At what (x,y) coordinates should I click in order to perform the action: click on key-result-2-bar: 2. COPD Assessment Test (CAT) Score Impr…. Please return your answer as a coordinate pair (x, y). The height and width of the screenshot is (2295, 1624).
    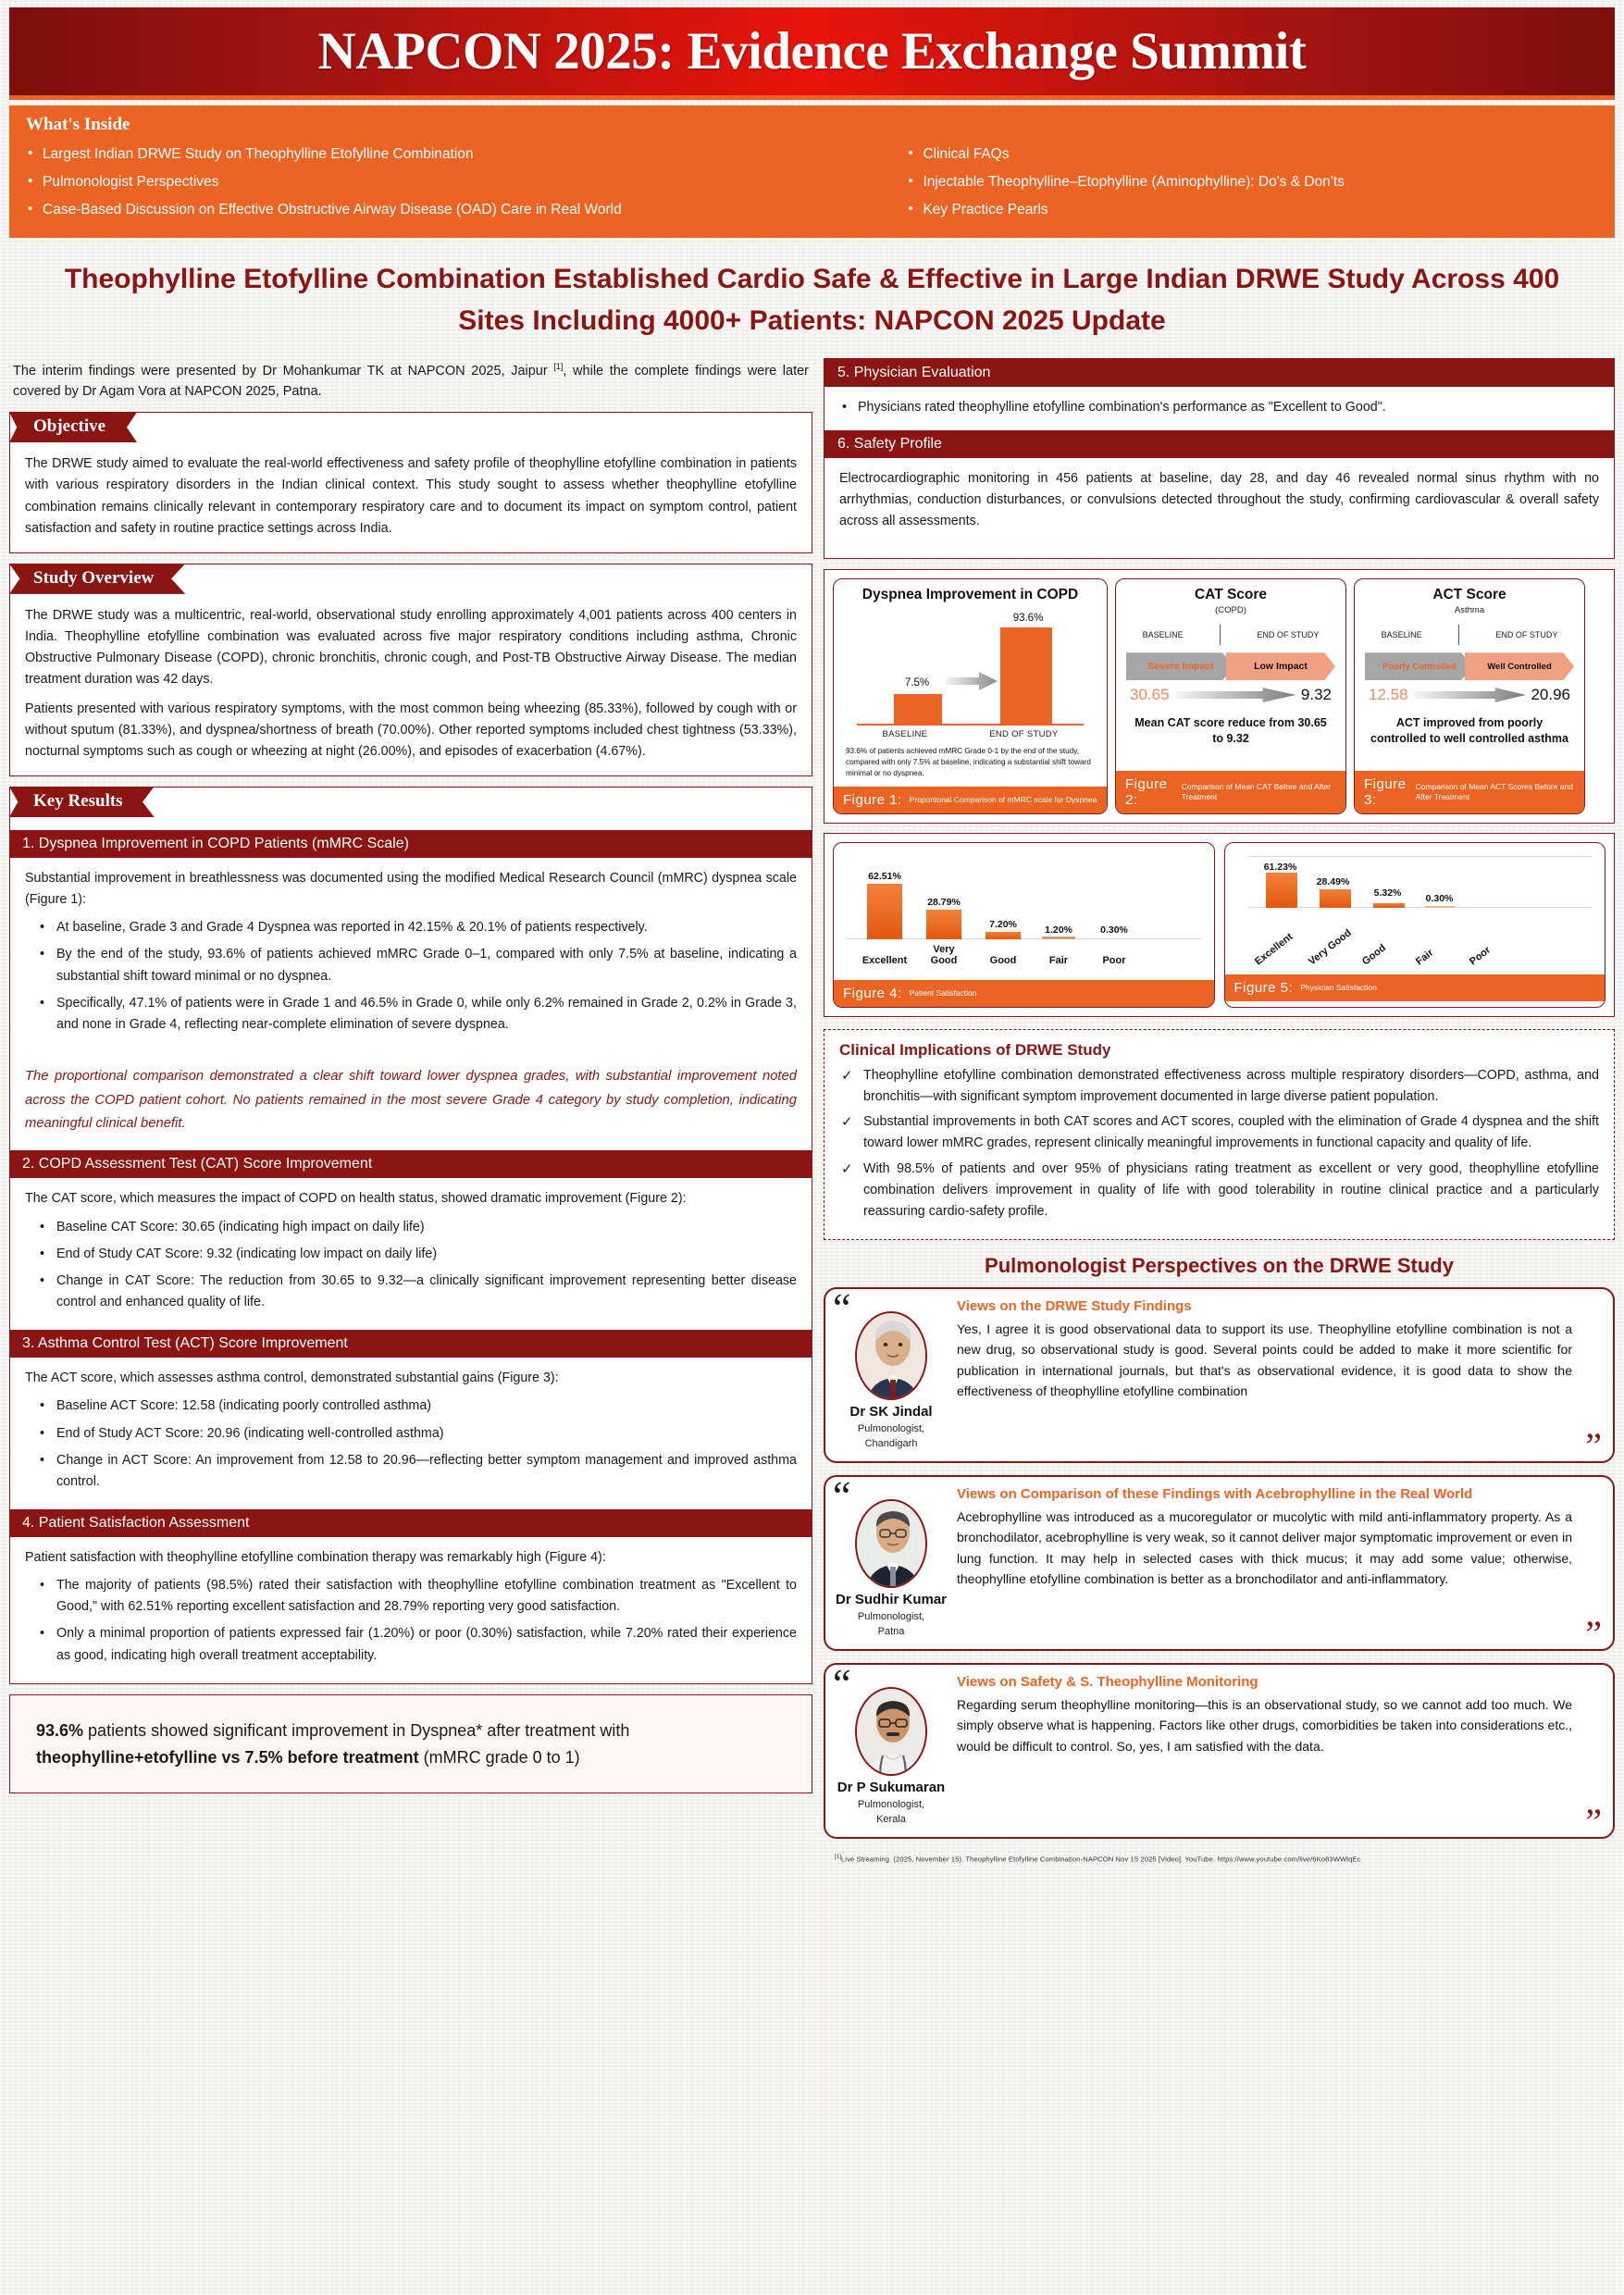
    Looking at the image, I should click on (410, 1164).